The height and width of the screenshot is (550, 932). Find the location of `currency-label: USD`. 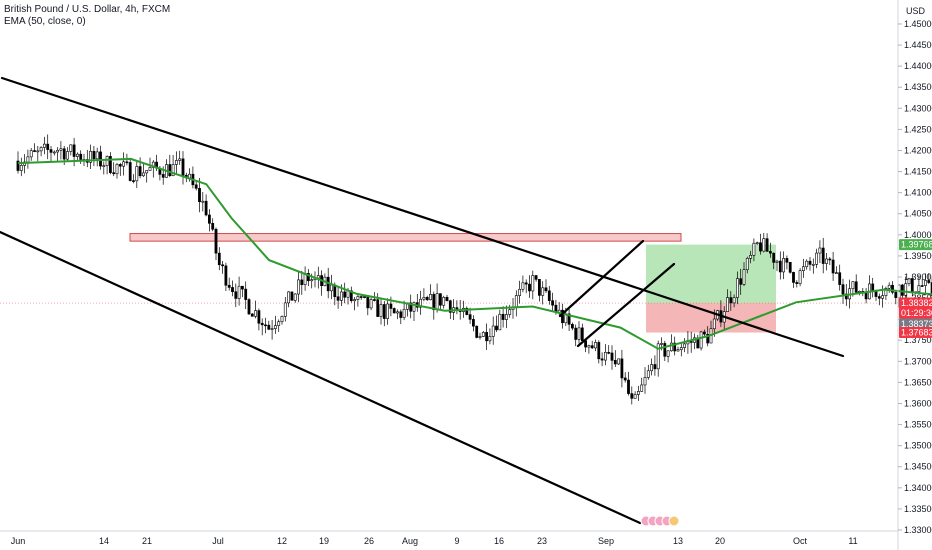

currency-label: USD is located at coordinates (916, 11).